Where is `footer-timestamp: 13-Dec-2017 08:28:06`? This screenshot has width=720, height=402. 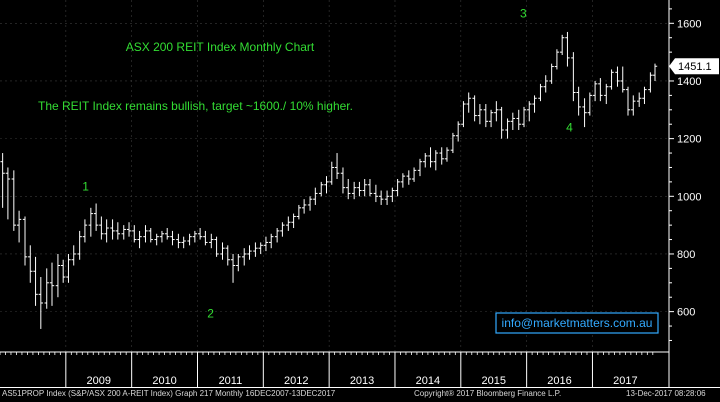
footer-timestamp: 13-Dec-2017 08:28:06 is located at coordinates (666, 393).